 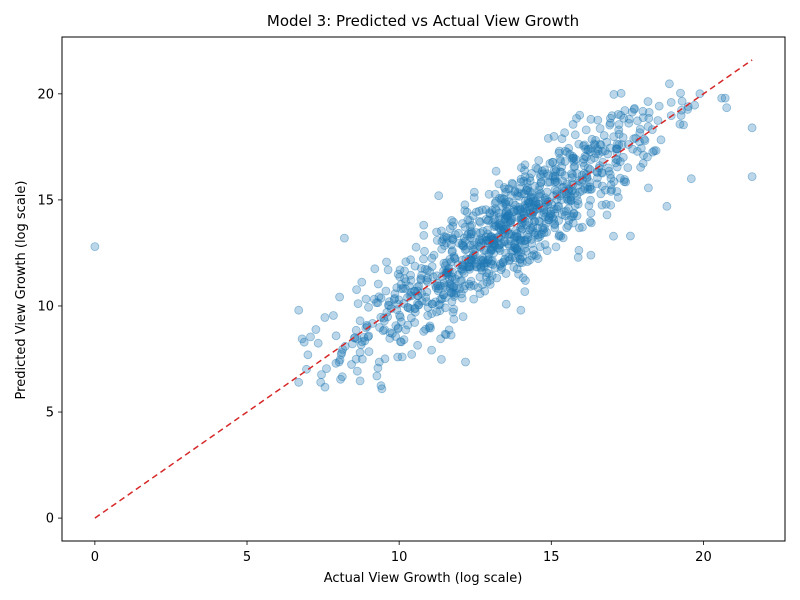 I want to click on x-axis-label: Actual View Growth (log scale), so click(x=423, y=578).